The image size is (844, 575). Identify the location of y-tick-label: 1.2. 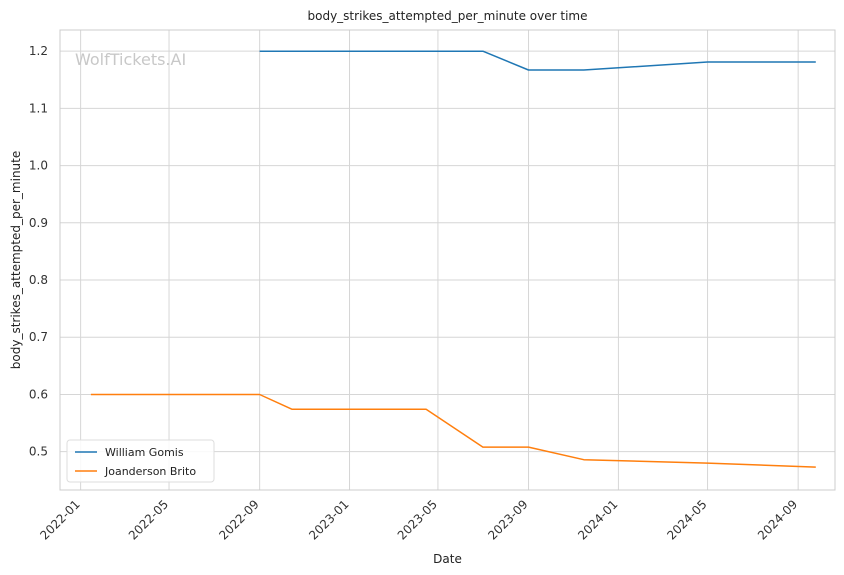
(38, 51).